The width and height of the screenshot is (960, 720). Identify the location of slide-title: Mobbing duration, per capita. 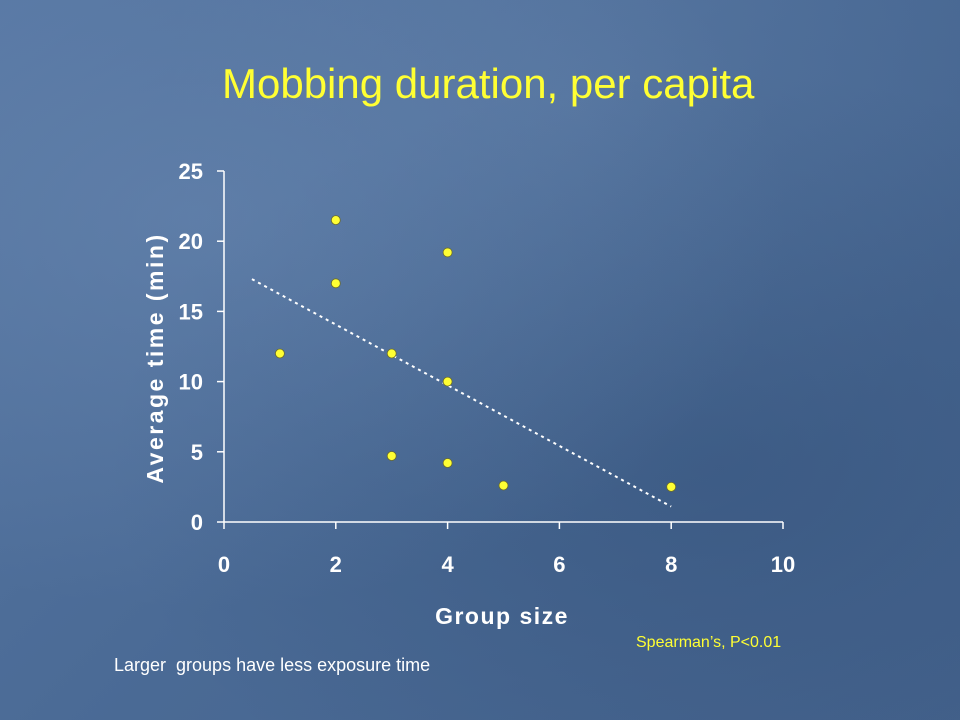
(488, 83).